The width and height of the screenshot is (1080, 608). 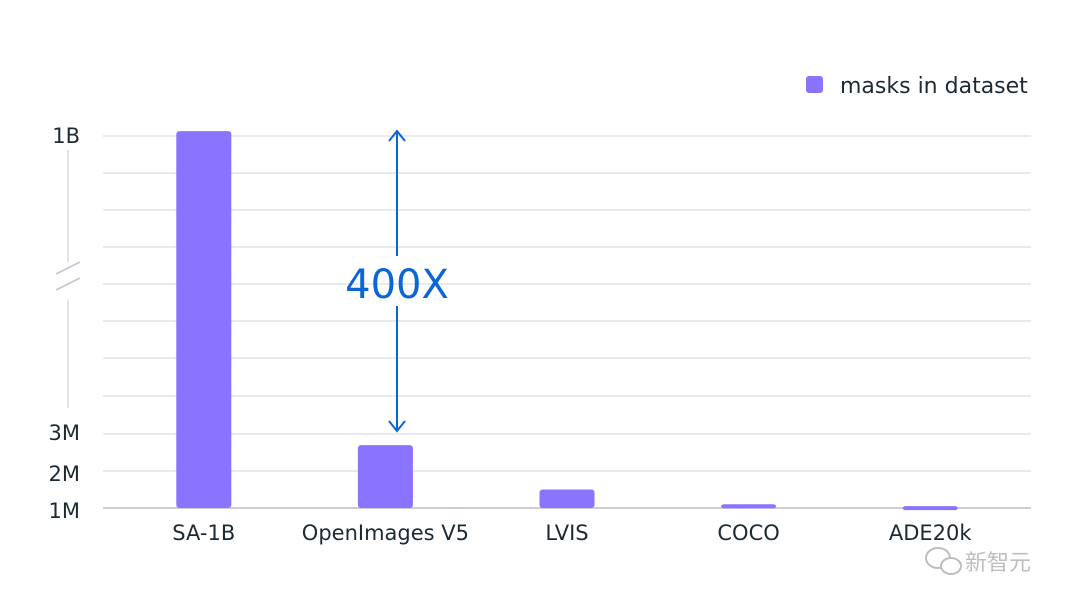 I want to click on y-axis, so click(x=68, y=279).